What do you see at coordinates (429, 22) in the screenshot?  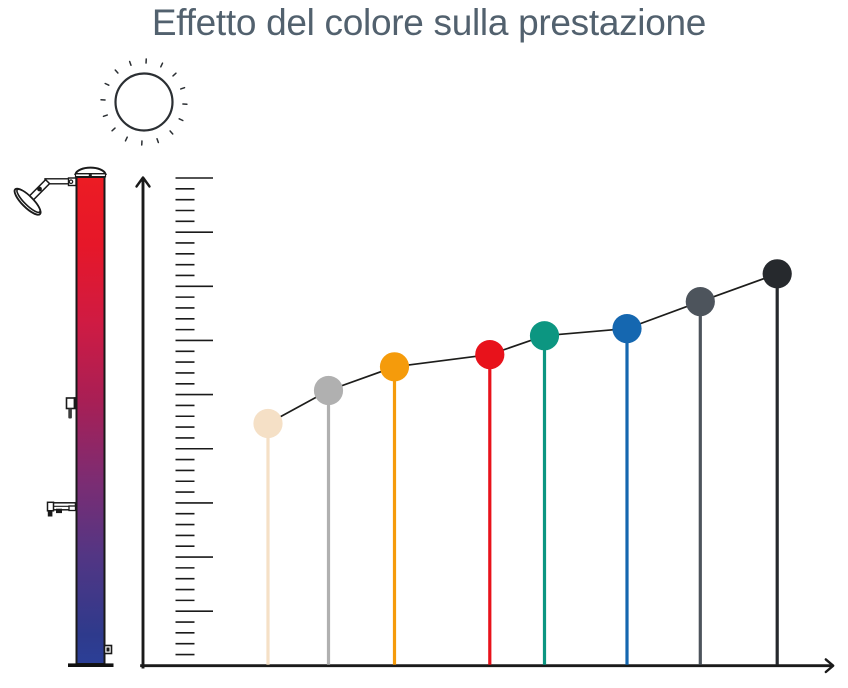 I see `svg-text:Effetto del colore sulla prest: Effetto del colore sulla prestazione` at bounding box center [429, 22].